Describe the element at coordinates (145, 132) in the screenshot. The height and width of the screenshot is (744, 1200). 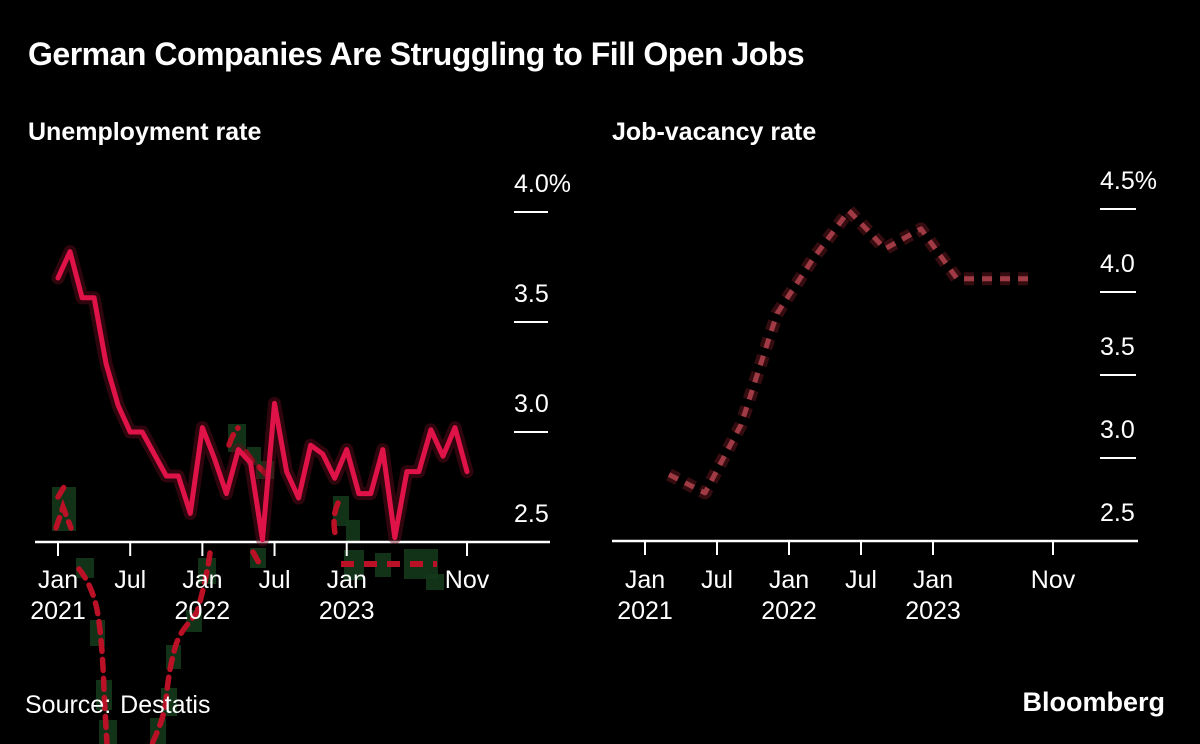
I see `left-chart-title: Unemployment rate` at that location.